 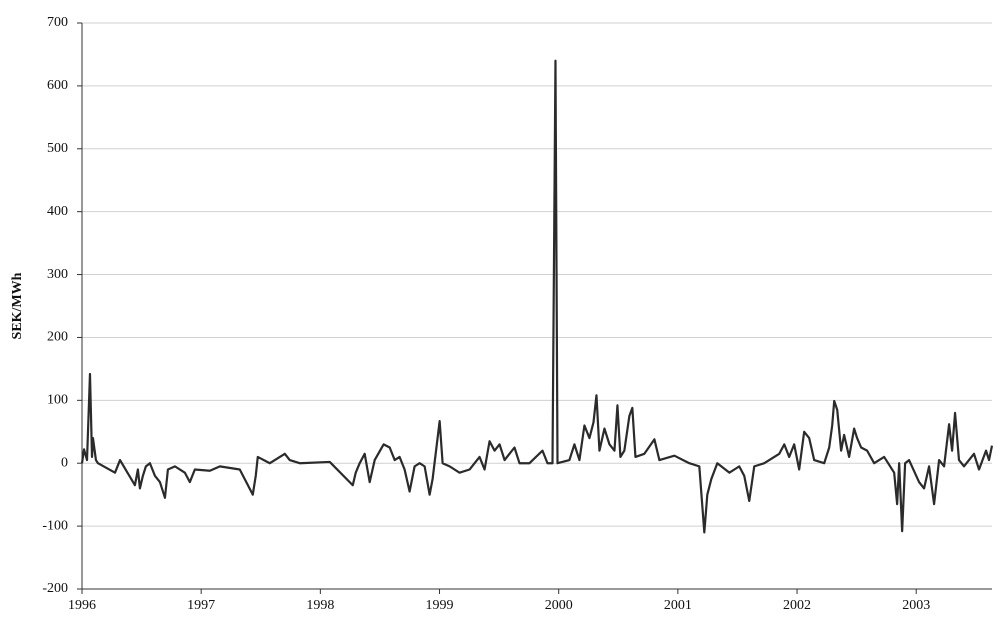 What do you see at coordinates (57, 148) in the screenshot?
I see `y-tick-label: 500` at bounding box center [57, 148].